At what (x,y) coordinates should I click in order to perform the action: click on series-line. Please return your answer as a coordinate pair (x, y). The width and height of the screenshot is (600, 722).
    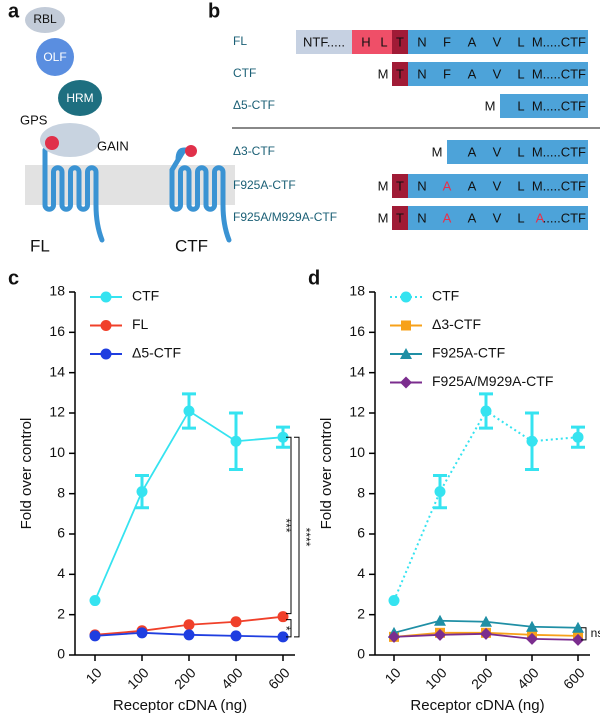
    Looking at the image, I should click on (189, 505).